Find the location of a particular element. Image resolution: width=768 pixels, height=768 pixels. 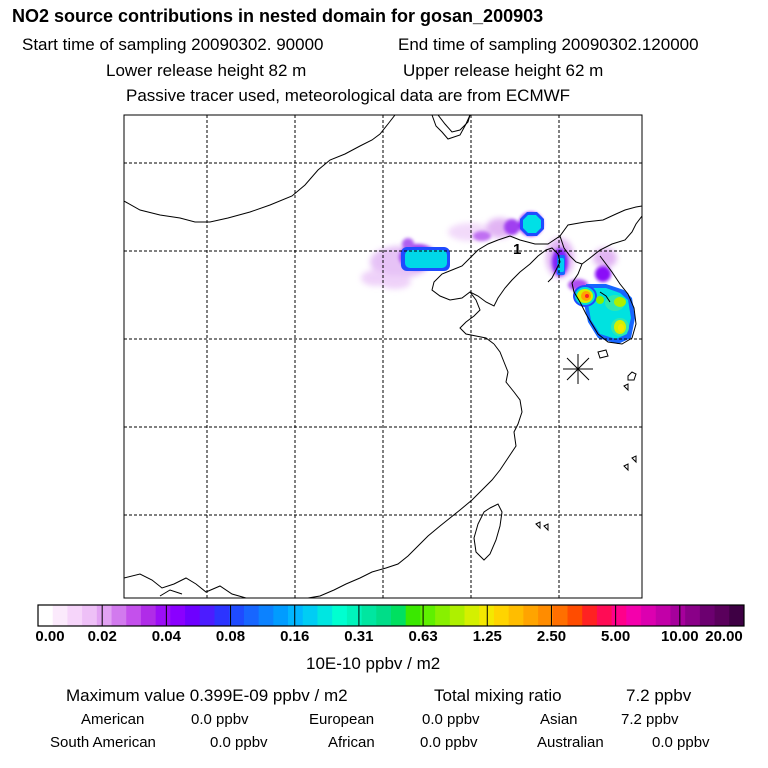

region-name: South American is located at coordinates (103, 742).